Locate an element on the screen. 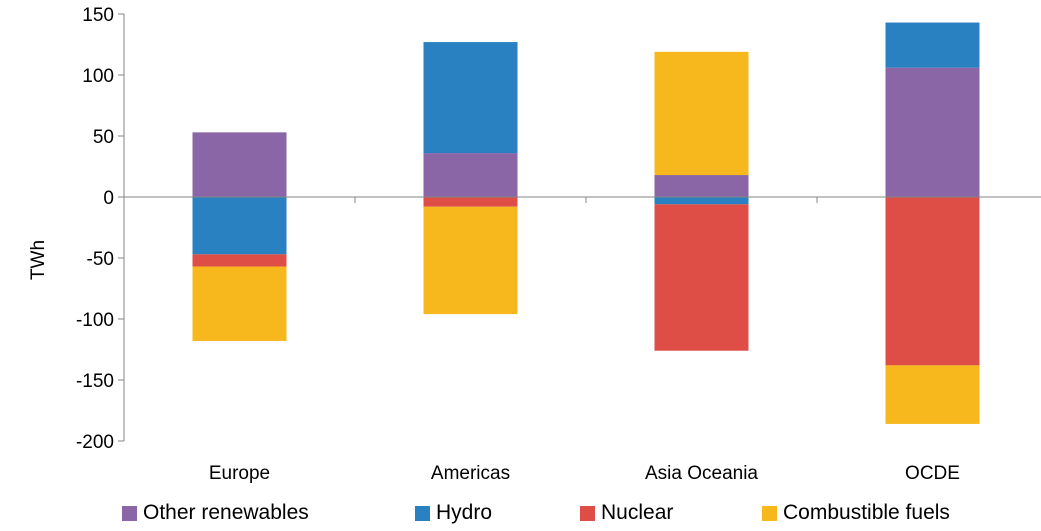  bar-other-renewables-ocde is located at coordinates (932, 132).